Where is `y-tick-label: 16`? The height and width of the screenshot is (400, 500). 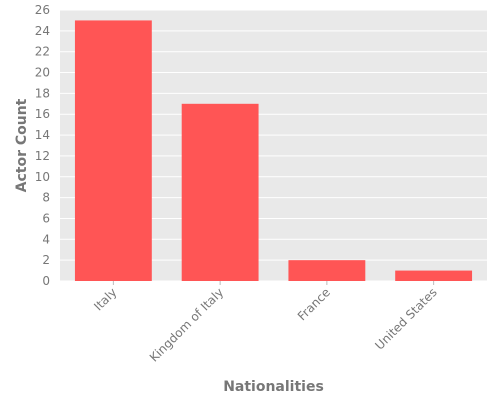
y-tick-label: 16 is located at coordinates (42, 114).